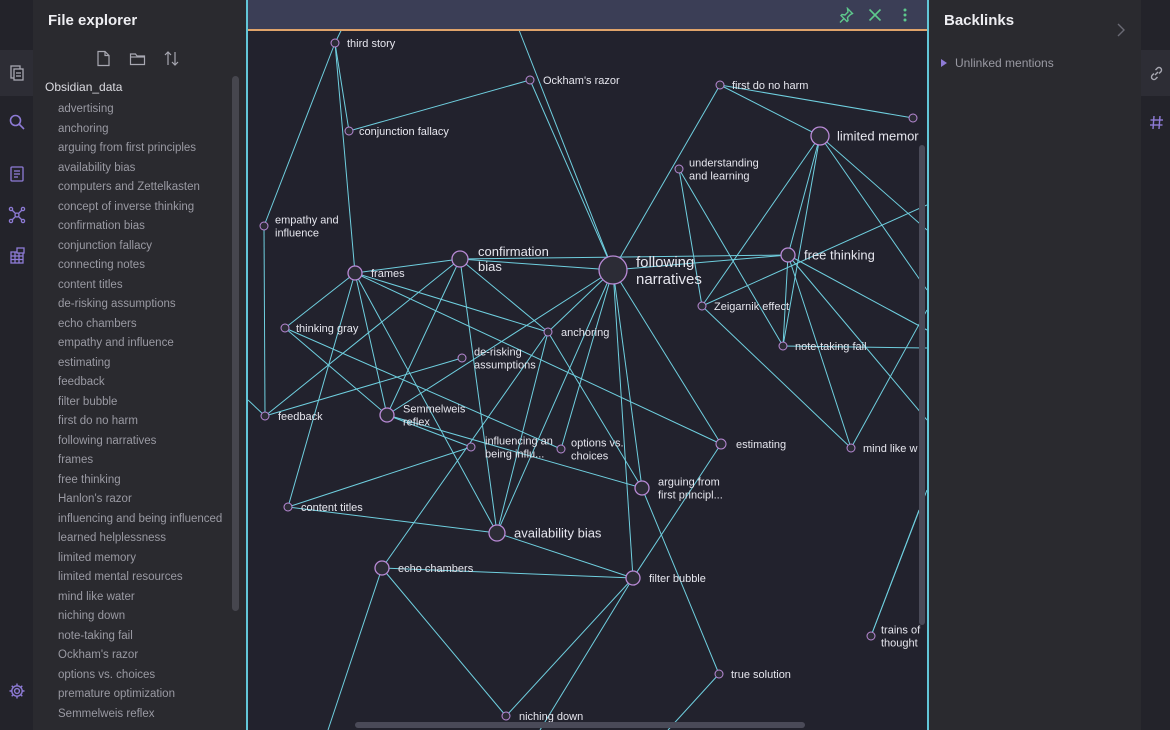  I want to click on graph-node-options: options vs.choices, so click(590, 449).